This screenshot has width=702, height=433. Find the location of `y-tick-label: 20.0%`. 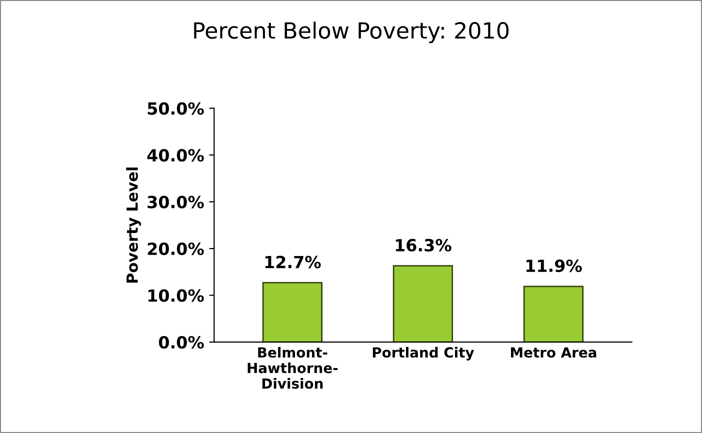

y-tick-label: 20.0% is located at coordinates (176, 249).